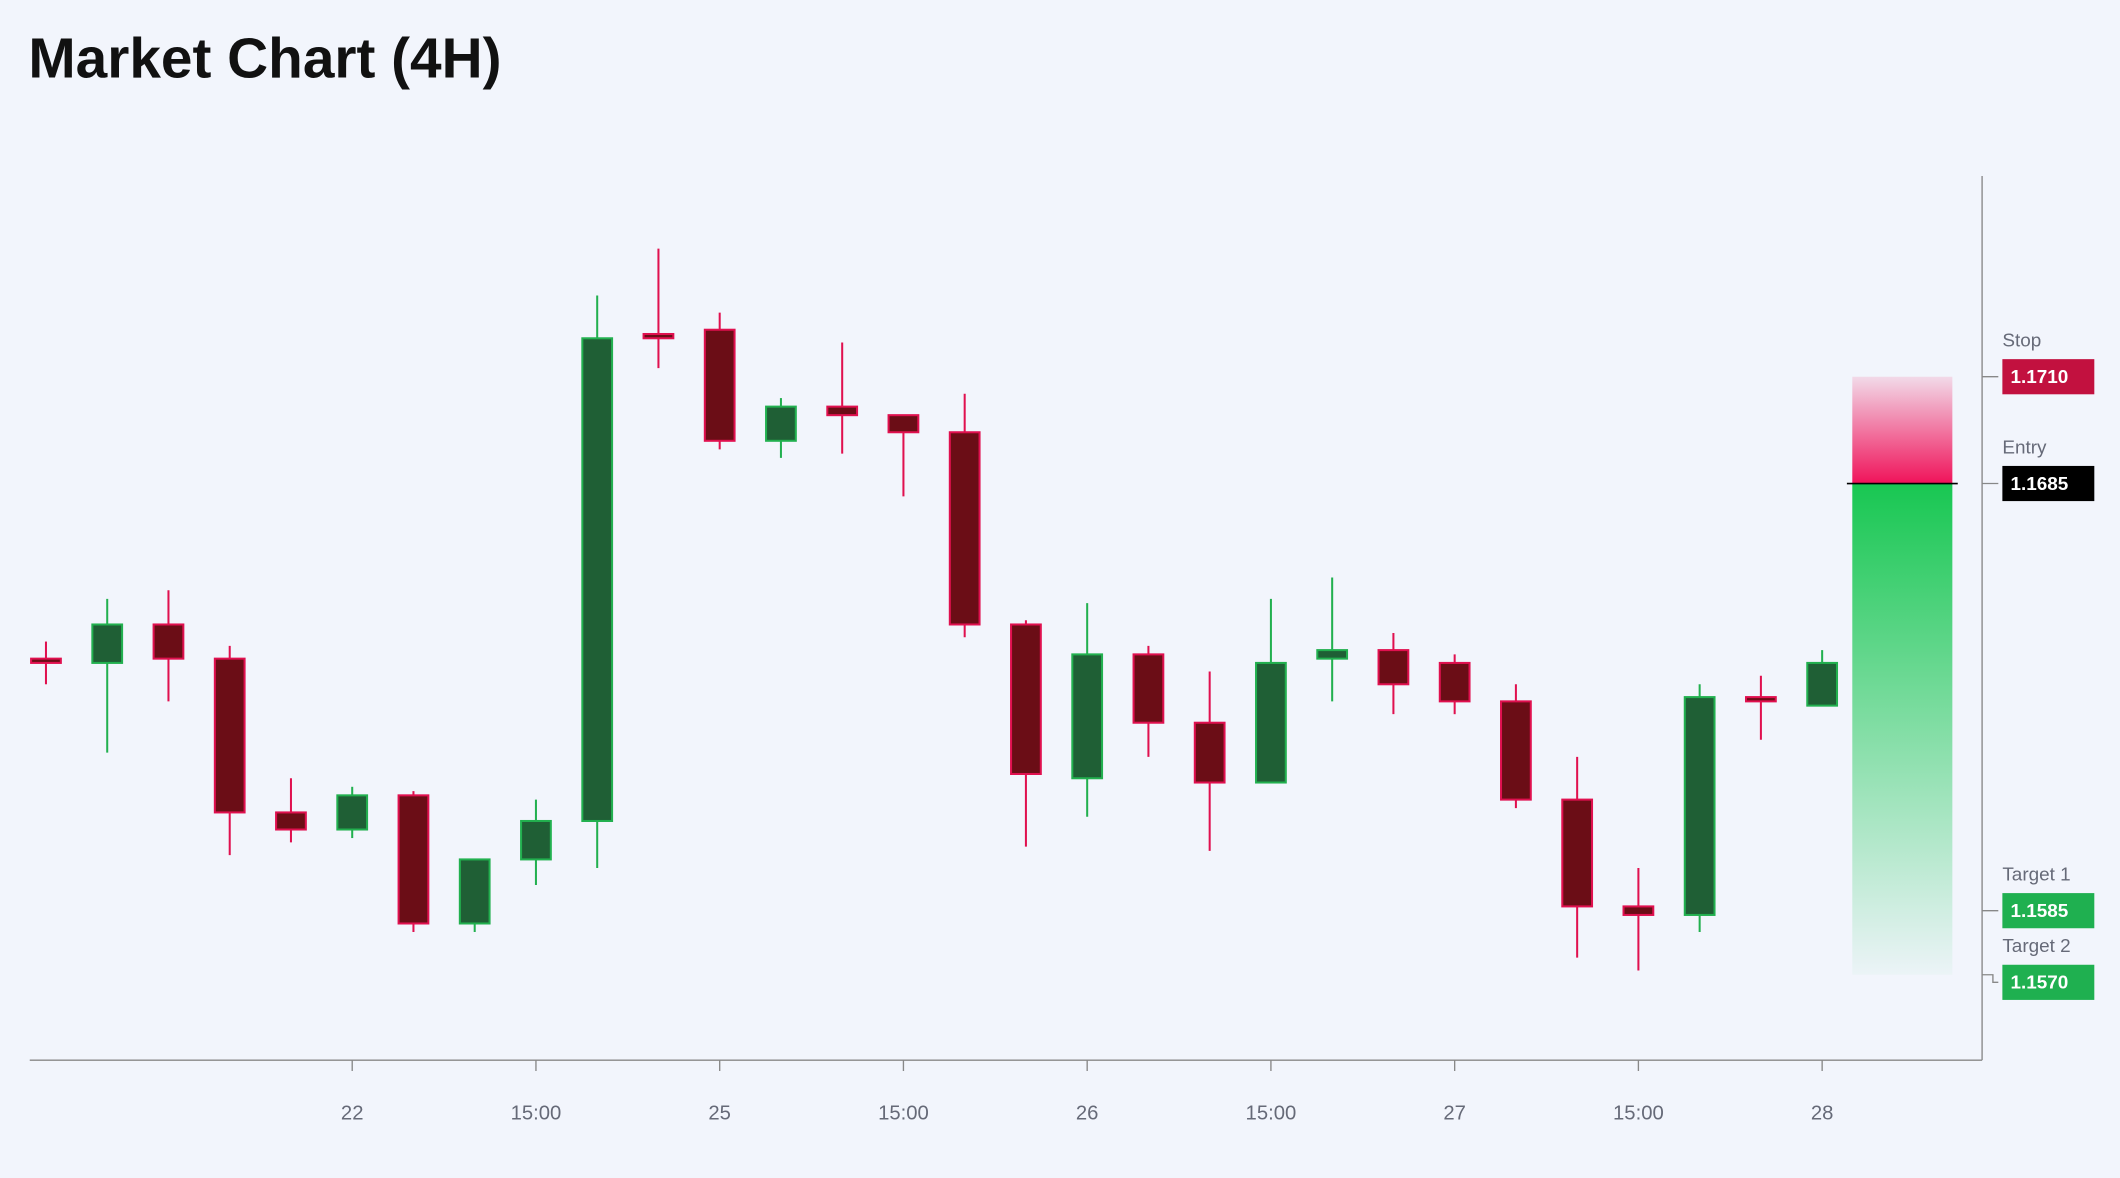 The height and width of the screenshot is (1178, 2120). Describe the element at coordinates (352, 1114) in the screenshot. I see `x-tick-label: 22` at that location.